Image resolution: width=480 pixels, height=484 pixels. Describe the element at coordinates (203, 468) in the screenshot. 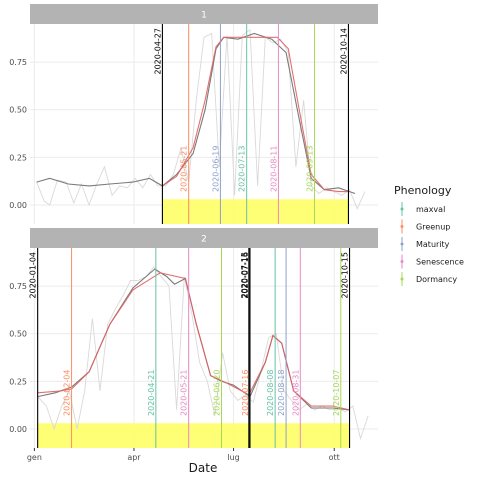

I see `x-axis-title: Date` at that location.